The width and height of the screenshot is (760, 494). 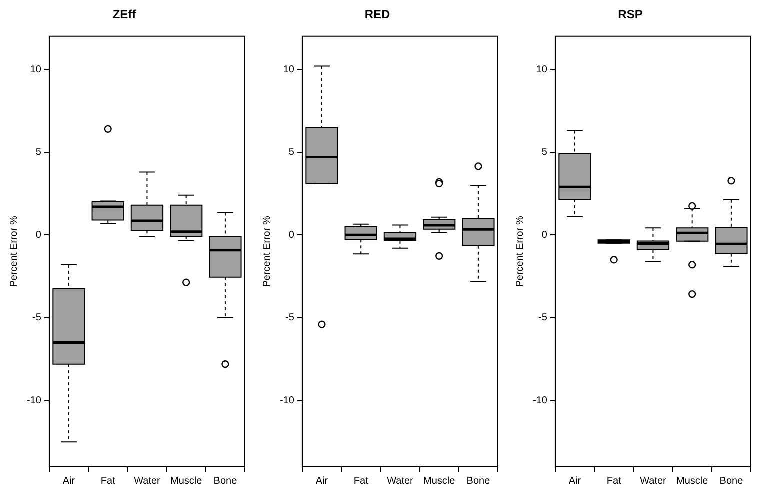 I want to click on chart-title: ZEff, so click(x=125, y=15).